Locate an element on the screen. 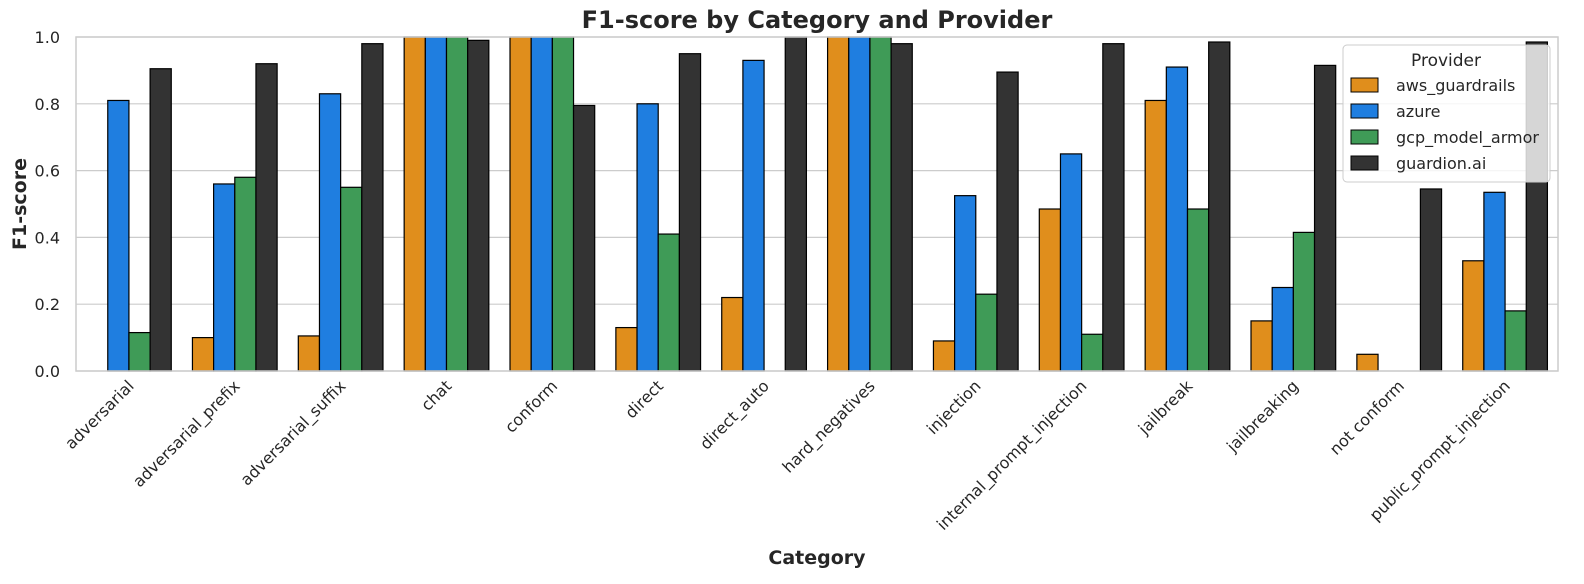 Image resolution: width=1584 pixels, height=584 pixels. y-tick-label: 0.0 is located at coordinates (47, 371).